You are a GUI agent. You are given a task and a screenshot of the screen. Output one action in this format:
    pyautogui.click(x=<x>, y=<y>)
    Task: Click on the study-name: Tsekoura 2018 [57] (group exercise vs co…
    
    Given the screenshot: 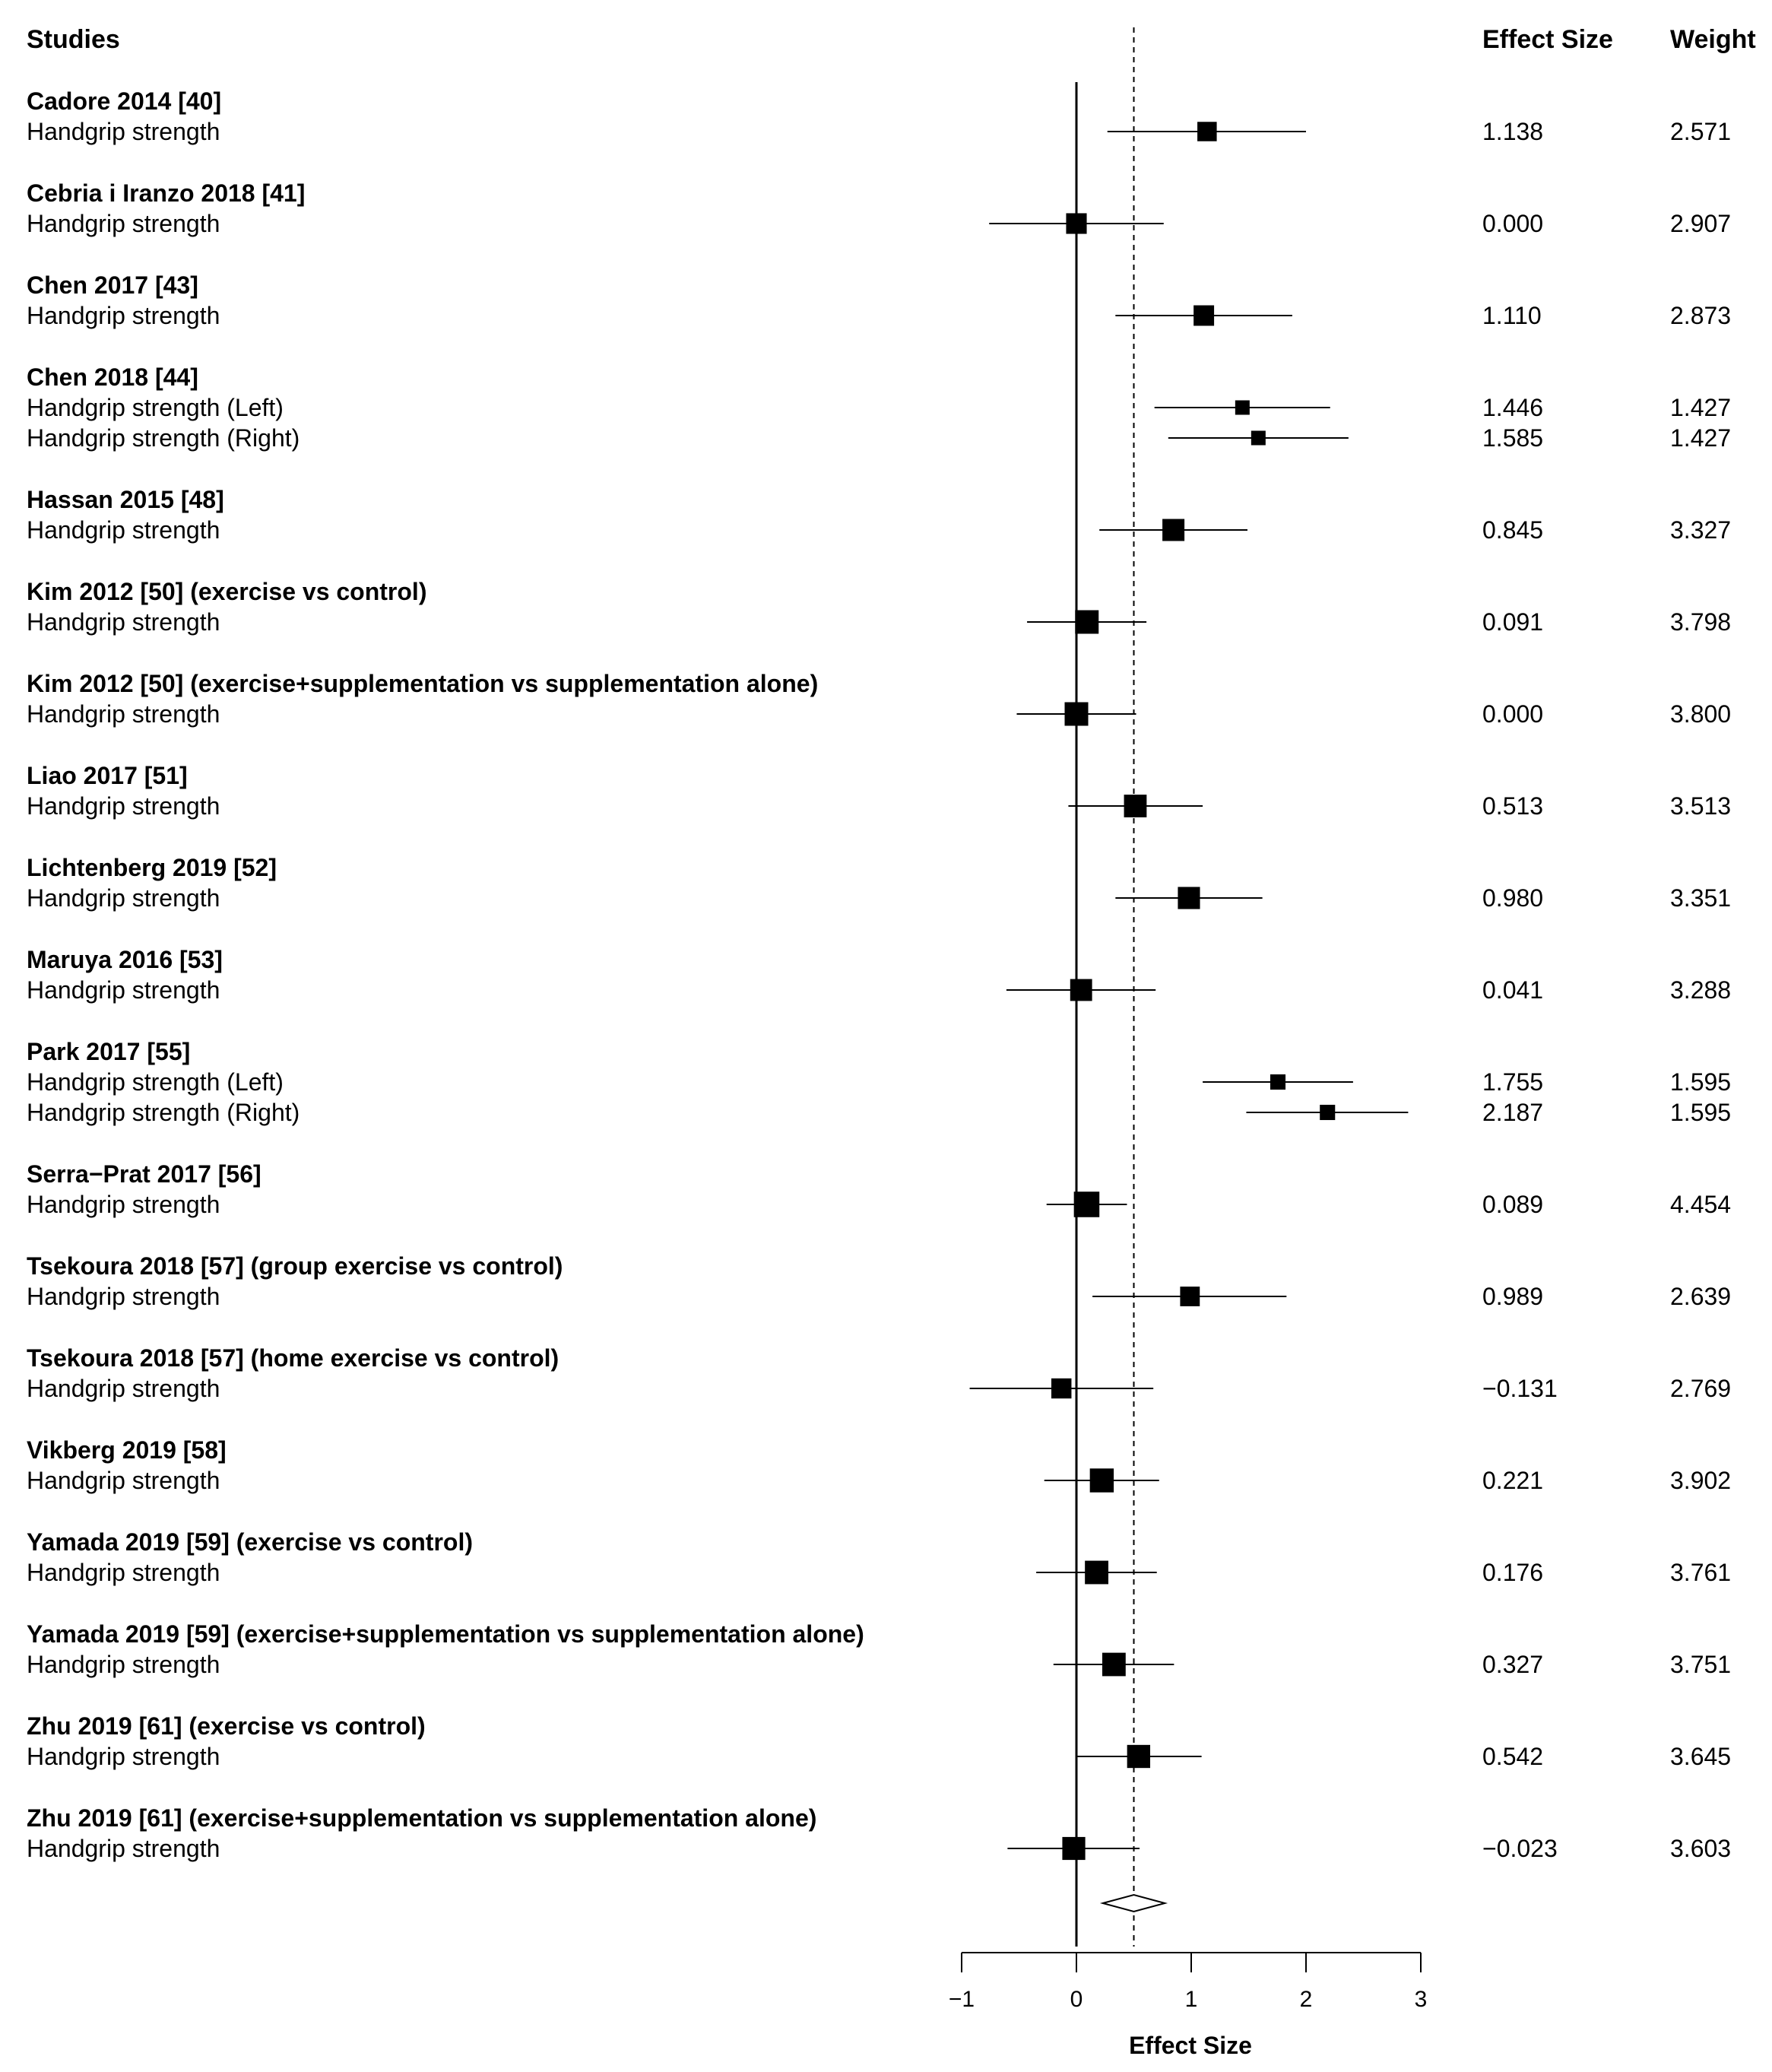 What is the action you would take?
    pyautogui.click(x=295, y=1266)
    